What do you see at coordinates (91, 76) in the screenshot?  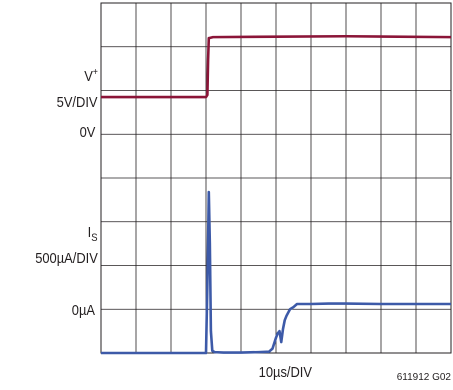 I see `voltage-channel-name: V+` at bounding box center [91, 76].